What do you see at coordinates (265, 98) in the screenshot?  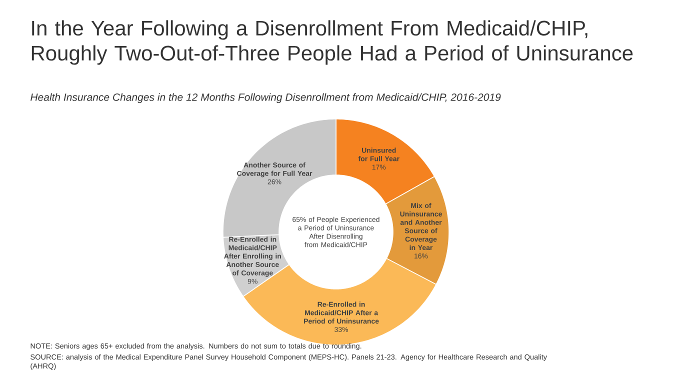 I see `chart-subtitle: Health Insurance Changes in the 12 Months Following Disenrollment from Medicaid/CHIP, 2016-2019` at bounding box center [265, 98].